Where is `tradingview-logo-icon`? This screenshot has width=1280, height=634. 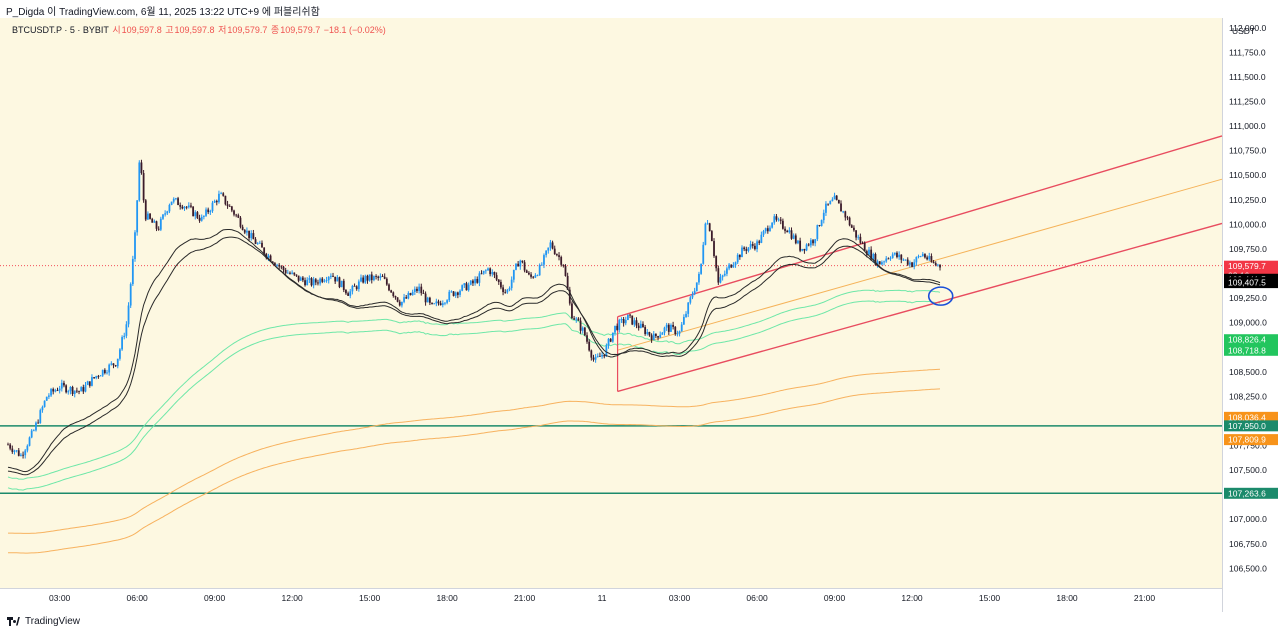
tradingview-logo-icon is located at coordinates (14, 621).